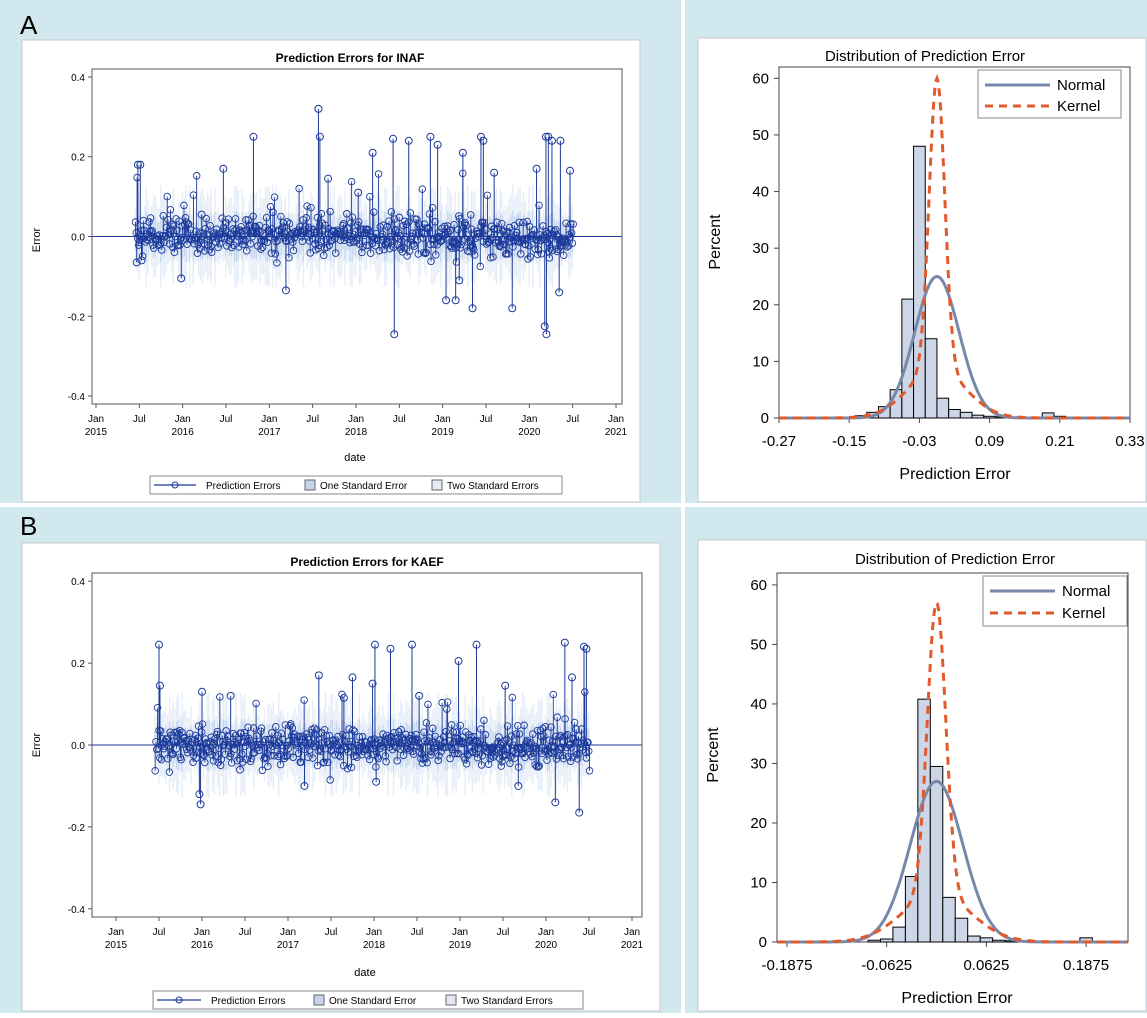 The height and width of the screenshot is (1018, 1147). What do you see at coordinates (616, 432) in the screenshot?
I see `ts0-xtick-year: 2021` at bounding box center [616, 432].